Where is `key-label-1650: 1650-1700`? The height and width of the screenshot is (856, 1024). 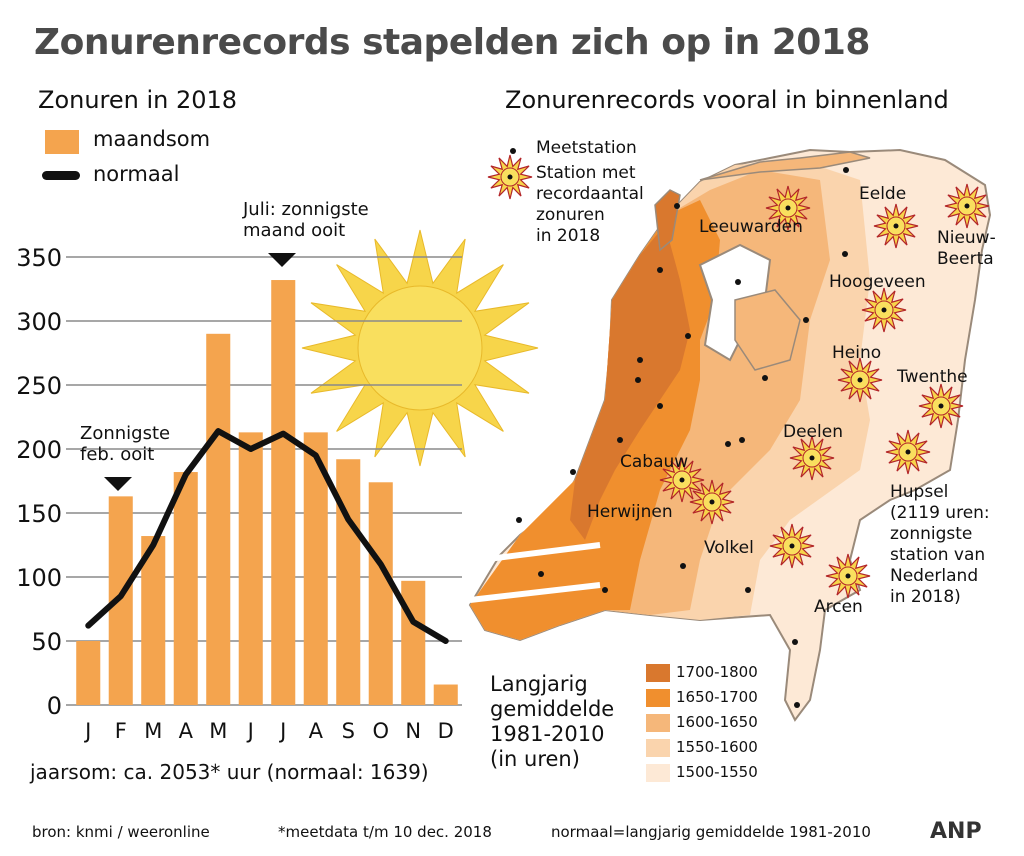 key-label-1650: 1650-1700 is located at coordinates (717, 697).